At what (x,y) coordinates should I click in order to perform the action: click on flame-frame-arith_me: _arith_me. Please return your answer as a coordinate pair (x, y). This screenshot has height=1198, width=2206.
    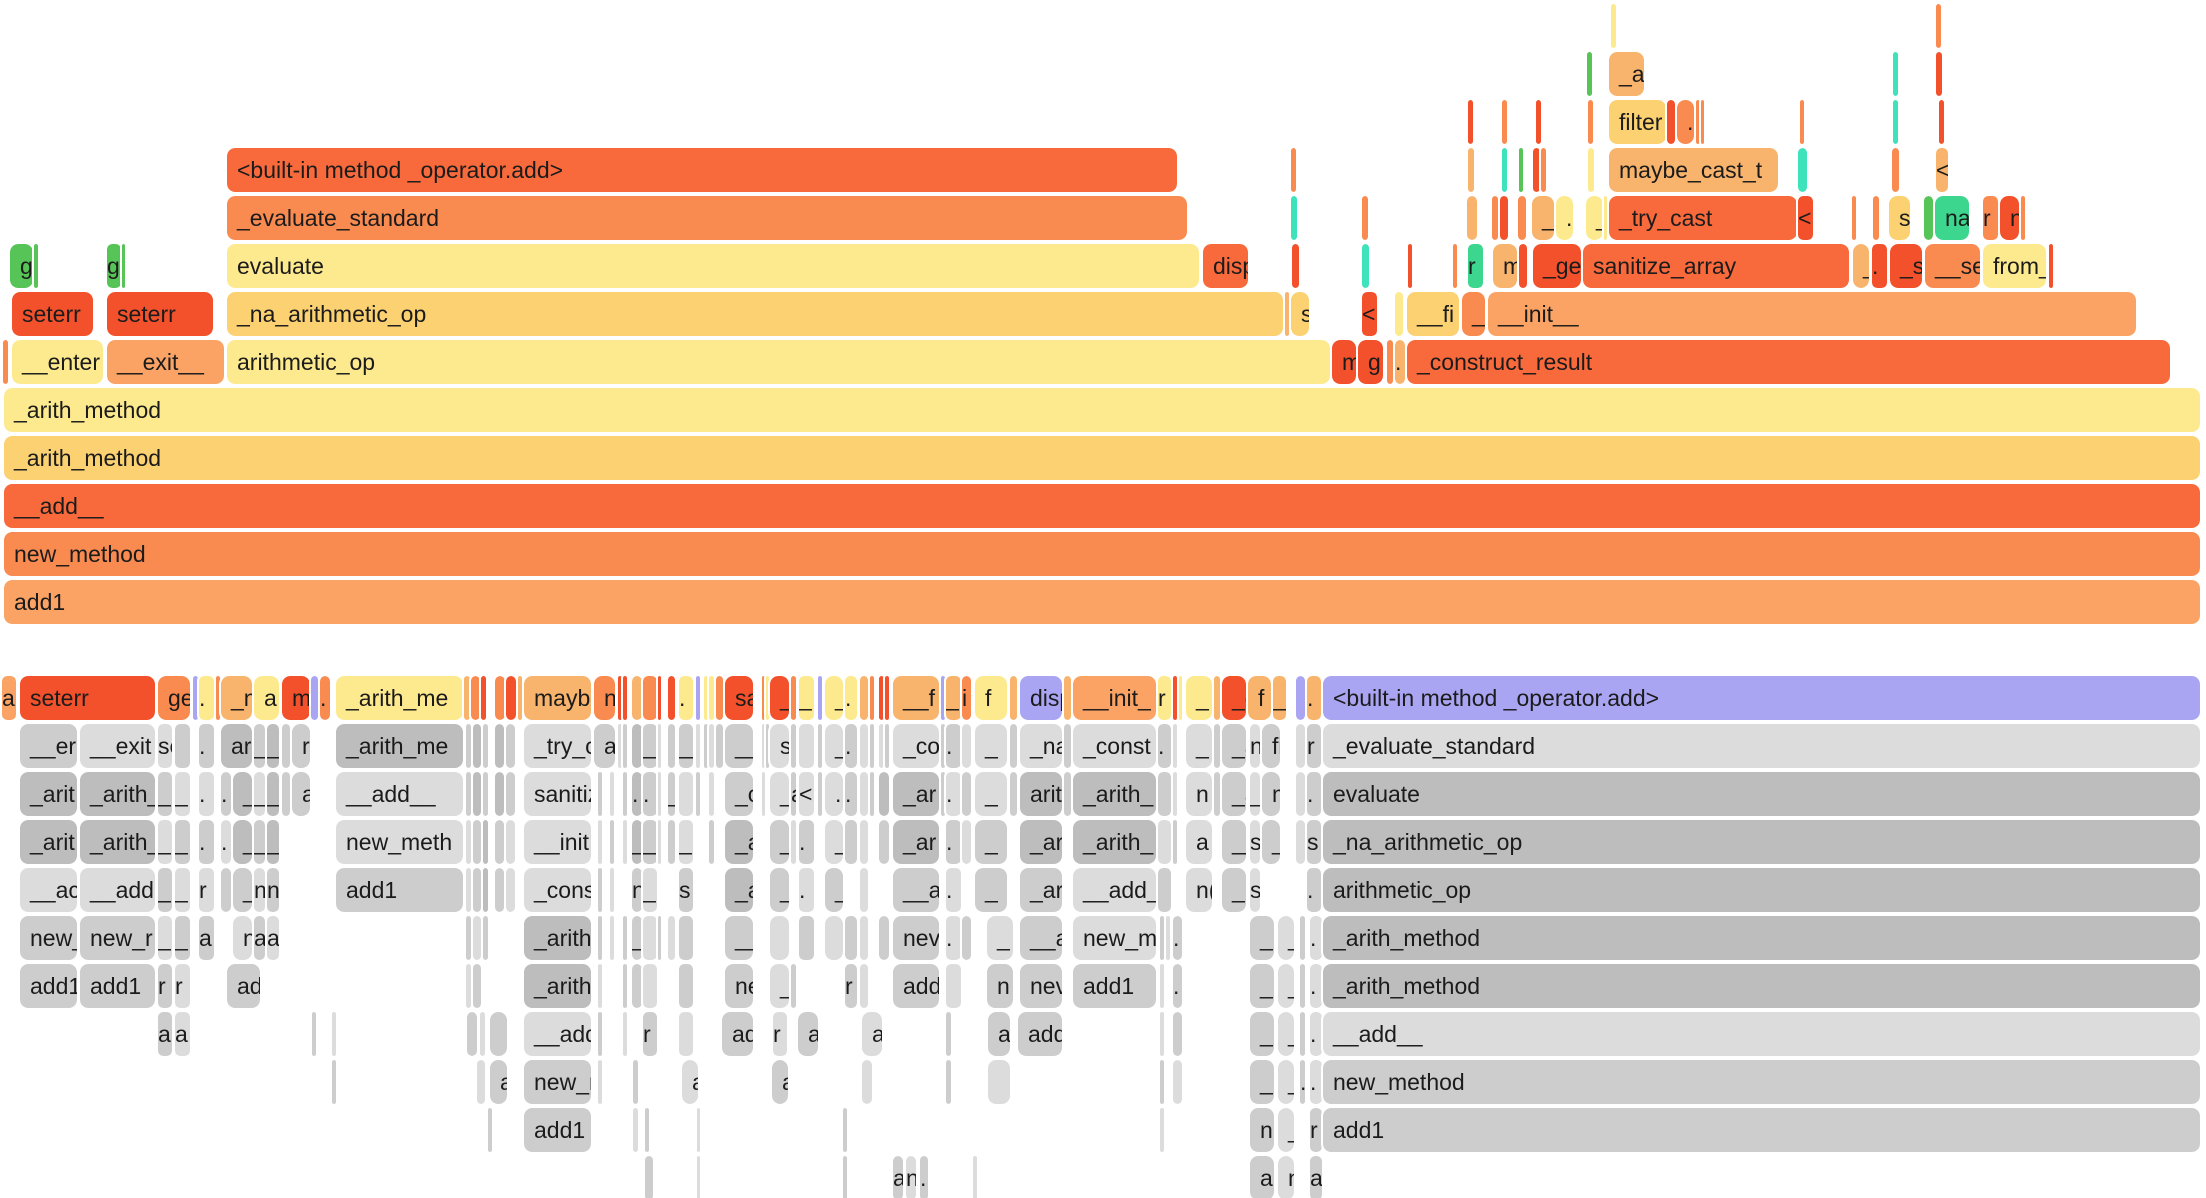
    Looking at the image, I should click on (399, 746).